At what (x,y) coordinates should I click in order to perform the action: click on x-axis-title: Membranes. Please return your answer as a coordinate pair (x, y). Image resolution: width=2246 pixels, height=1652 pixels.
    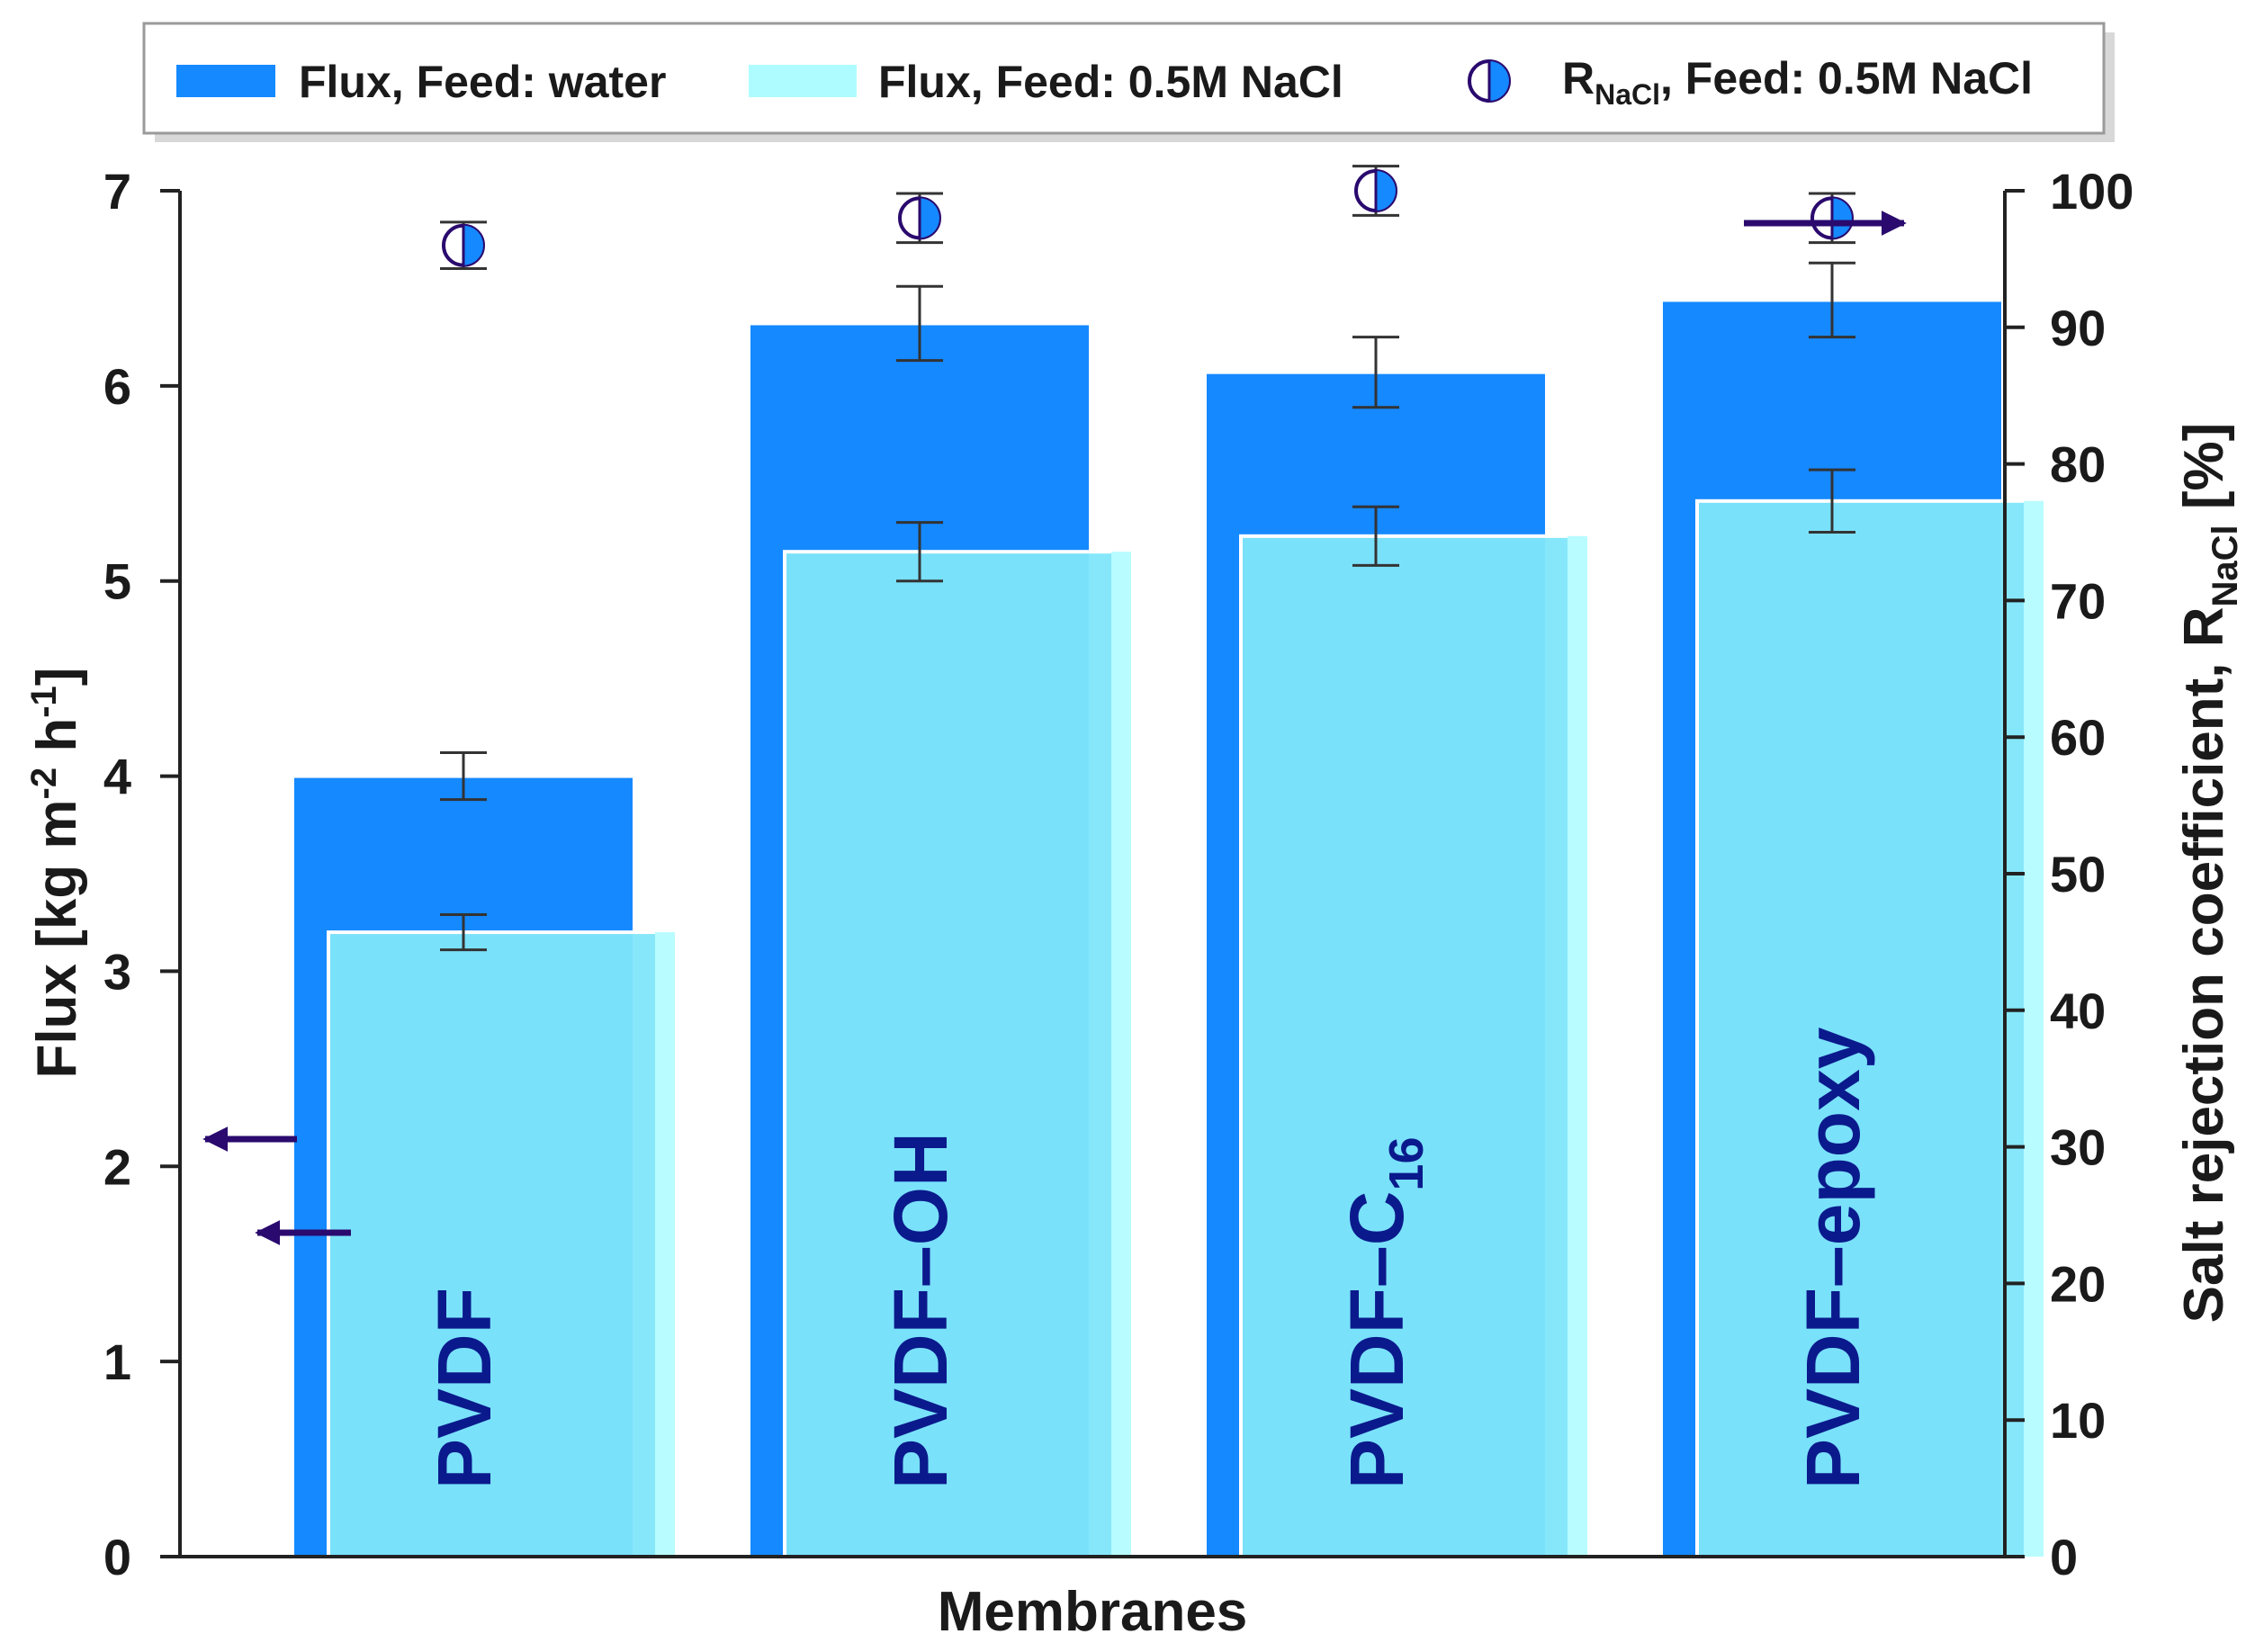
    Looking at the image, I should click on (1093, 1612).